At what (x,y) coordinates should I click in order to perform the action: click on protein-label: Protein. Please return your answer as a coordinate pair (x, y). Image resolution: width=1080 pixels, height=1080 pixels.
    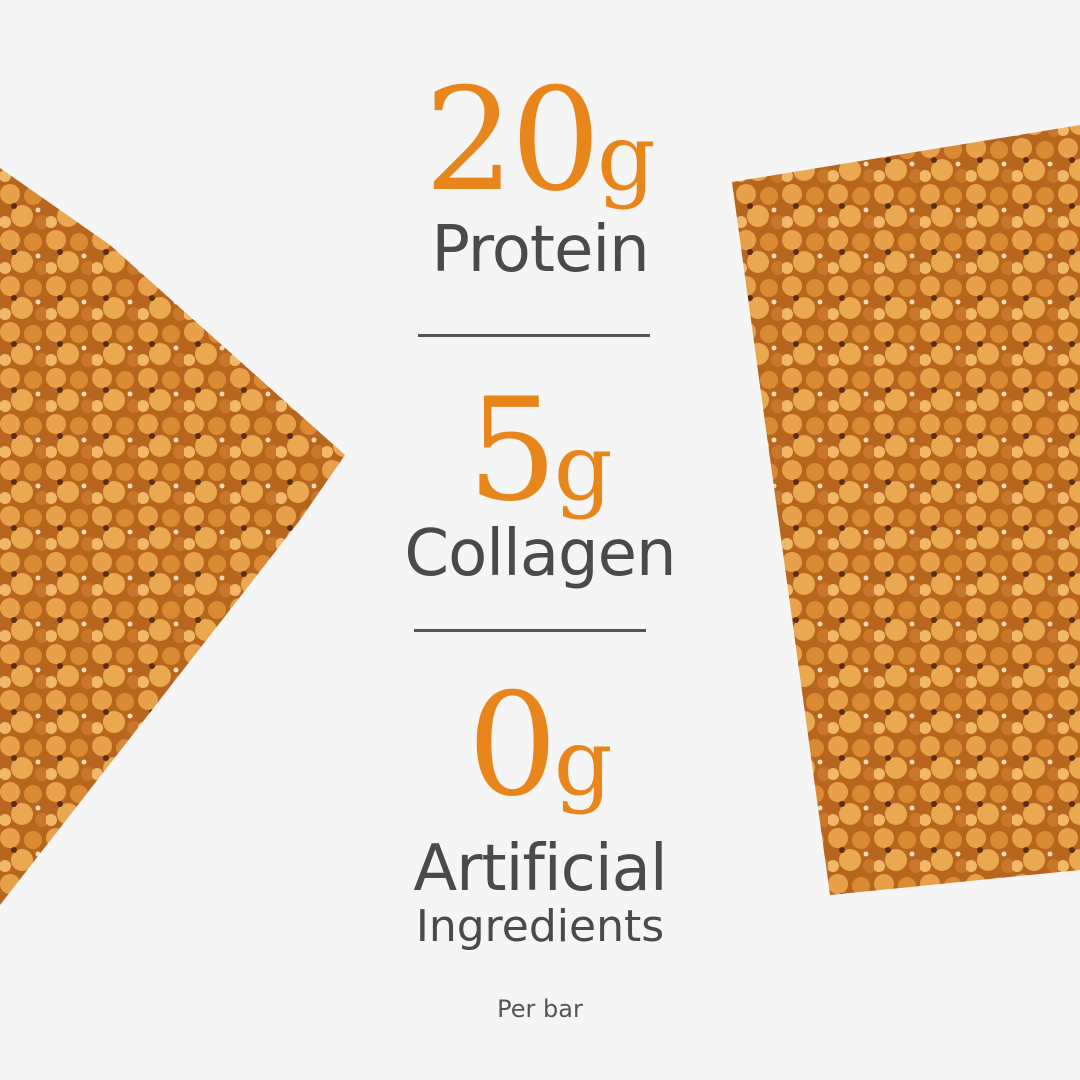
    Looking at the image, I should click on (540, 250).